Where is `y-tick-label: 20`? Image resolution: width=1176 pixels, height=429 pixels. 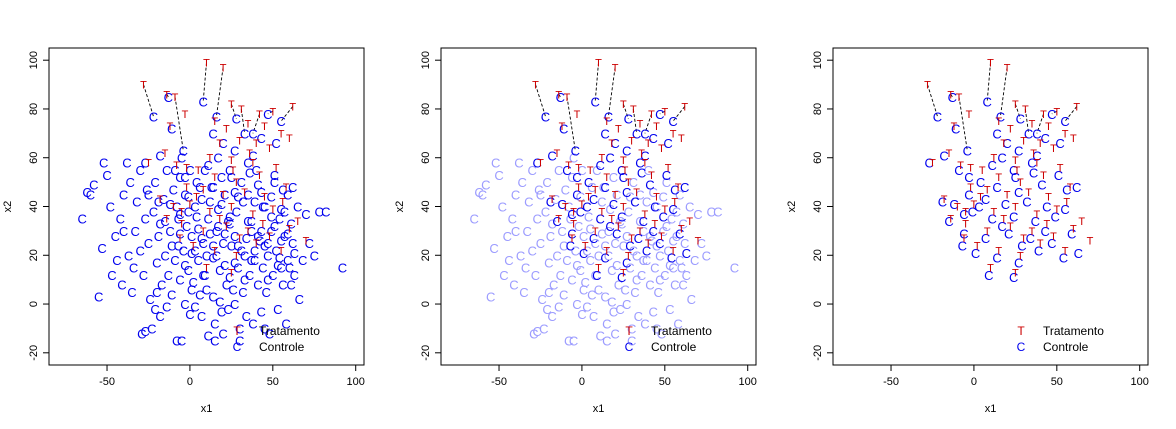
y-tick-label: 20 is located at coordinates (34, 255).